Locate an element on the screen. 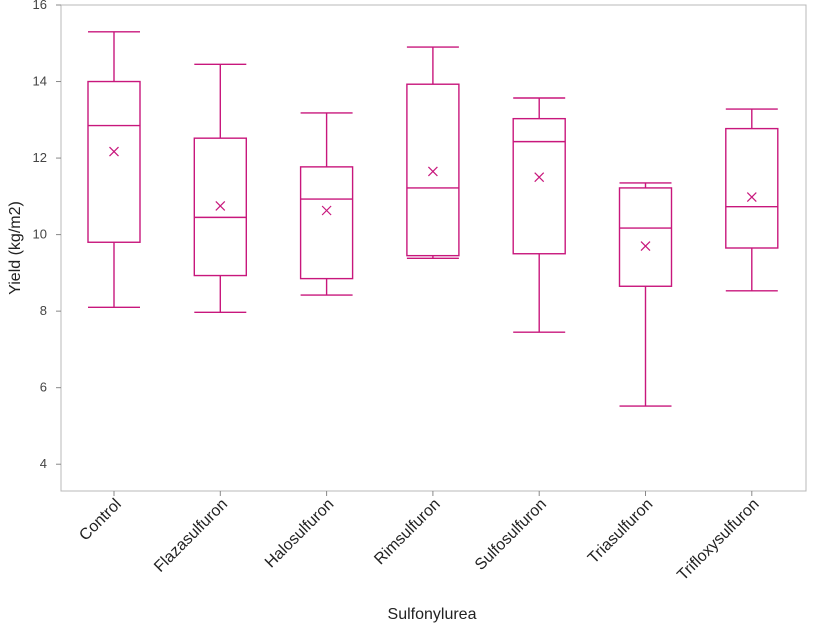 The width and height of the screenshot is (813, 630). x-tick-label: Control is located at coordinates (100, 520).